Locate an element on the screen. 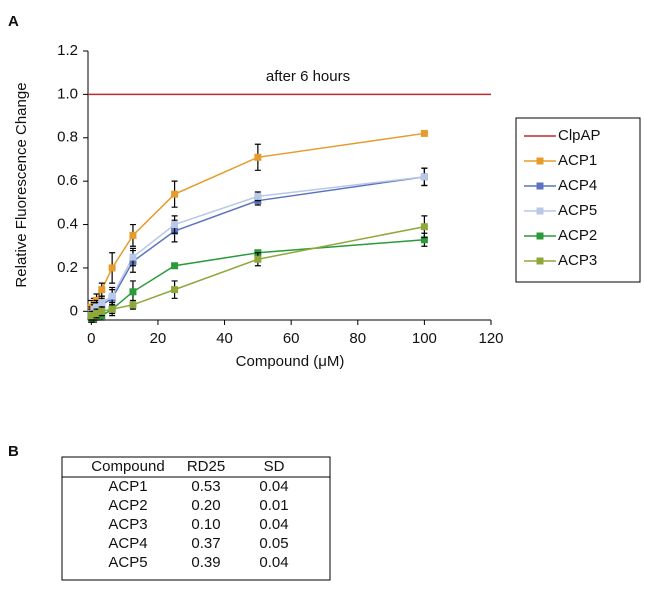 This screenshot has width=645, height=601. table-header: RD25 is located at coordinates (206, 466).